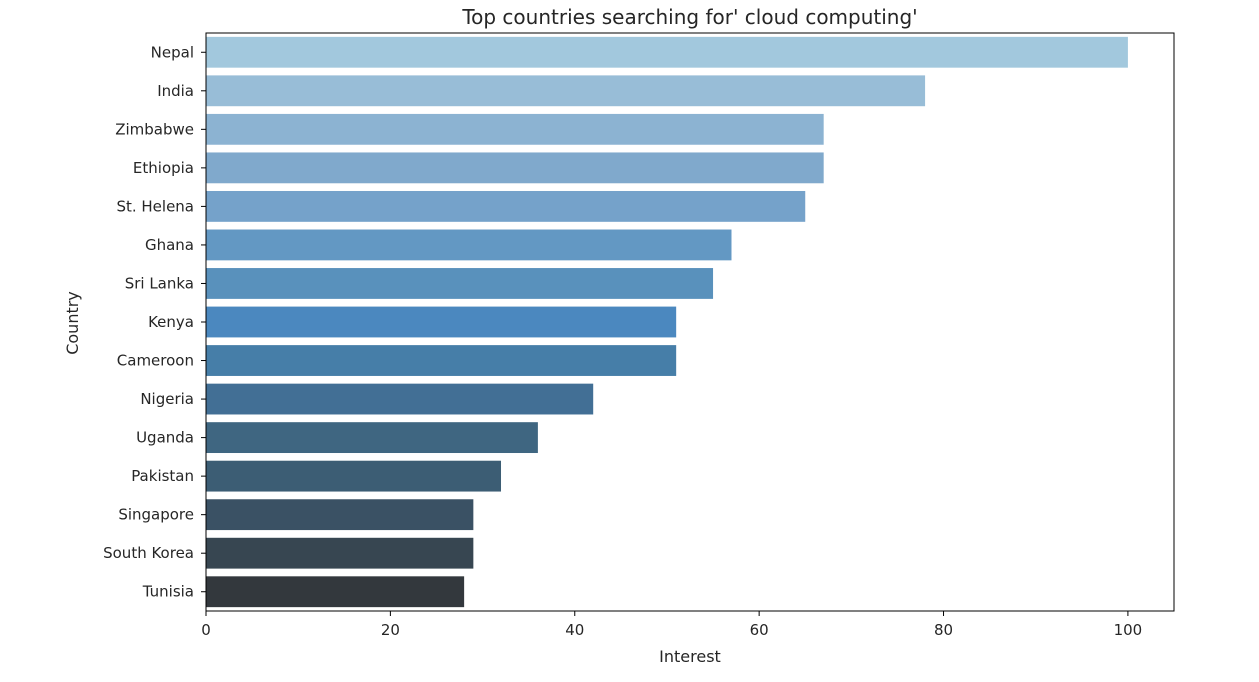 The height and width of the screenshot is (682, 1259). I want to click on bar-uganda, so click(372, 438).